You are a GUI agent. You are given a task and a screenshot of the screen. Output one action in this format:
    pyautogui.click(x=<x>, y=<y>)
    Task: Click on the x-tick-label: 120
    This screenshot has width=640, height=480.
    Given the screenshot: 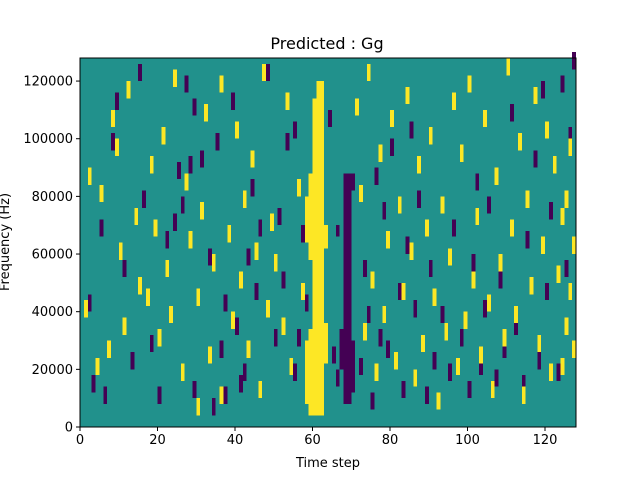 What is the action you would take?
    pyautogui.click(x=545, y=440)
    